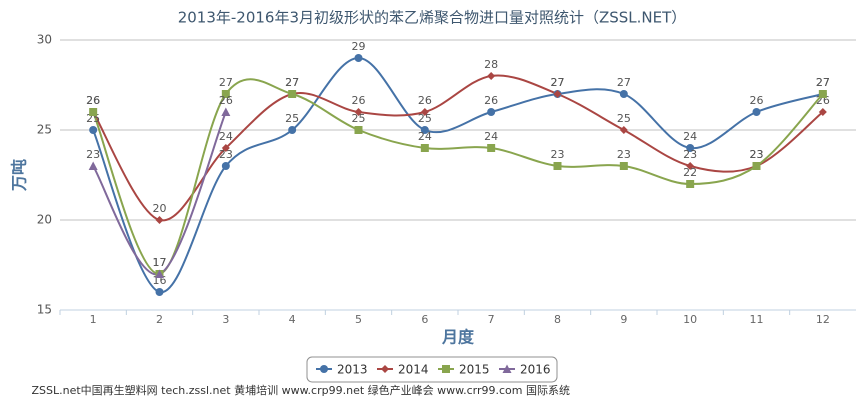  I want to click on y-tick-label: 15, so click(44, 310).